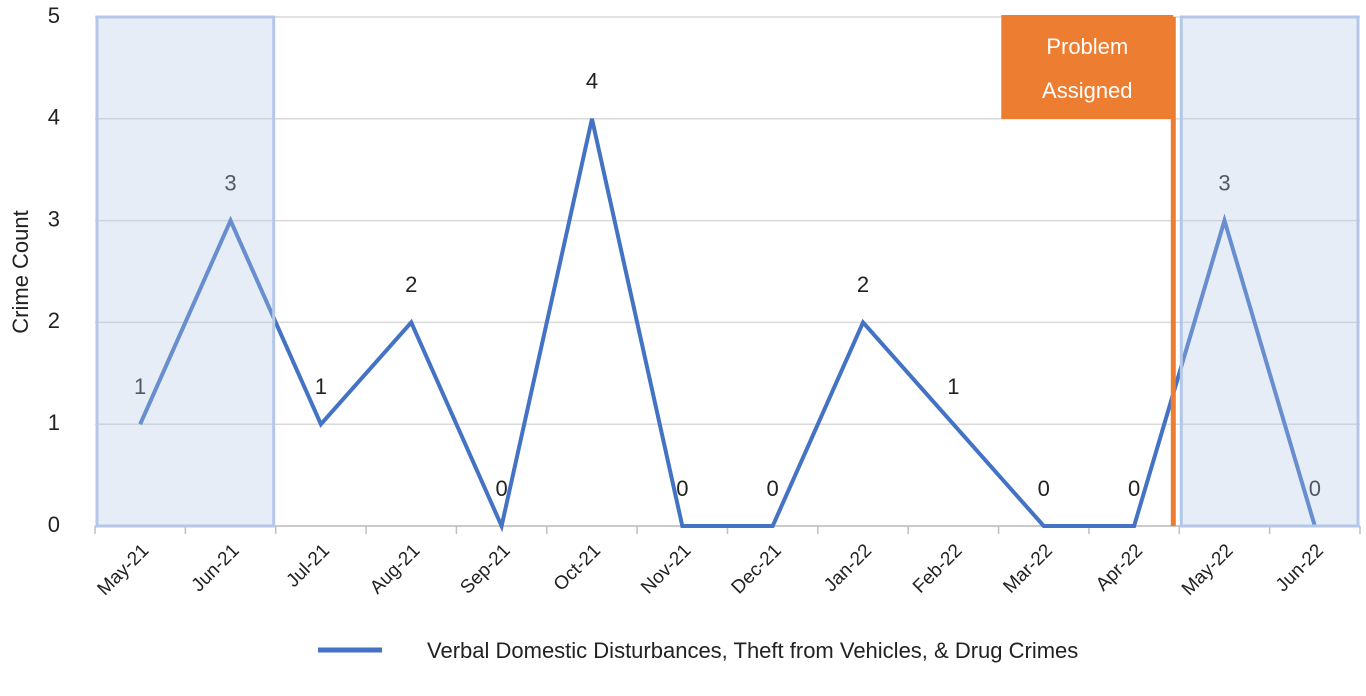  What do you see at coordinates (1300, 568) in the screenshot?
I see `x-tick-label: Jun-22` at bounding box center [1300, 568].